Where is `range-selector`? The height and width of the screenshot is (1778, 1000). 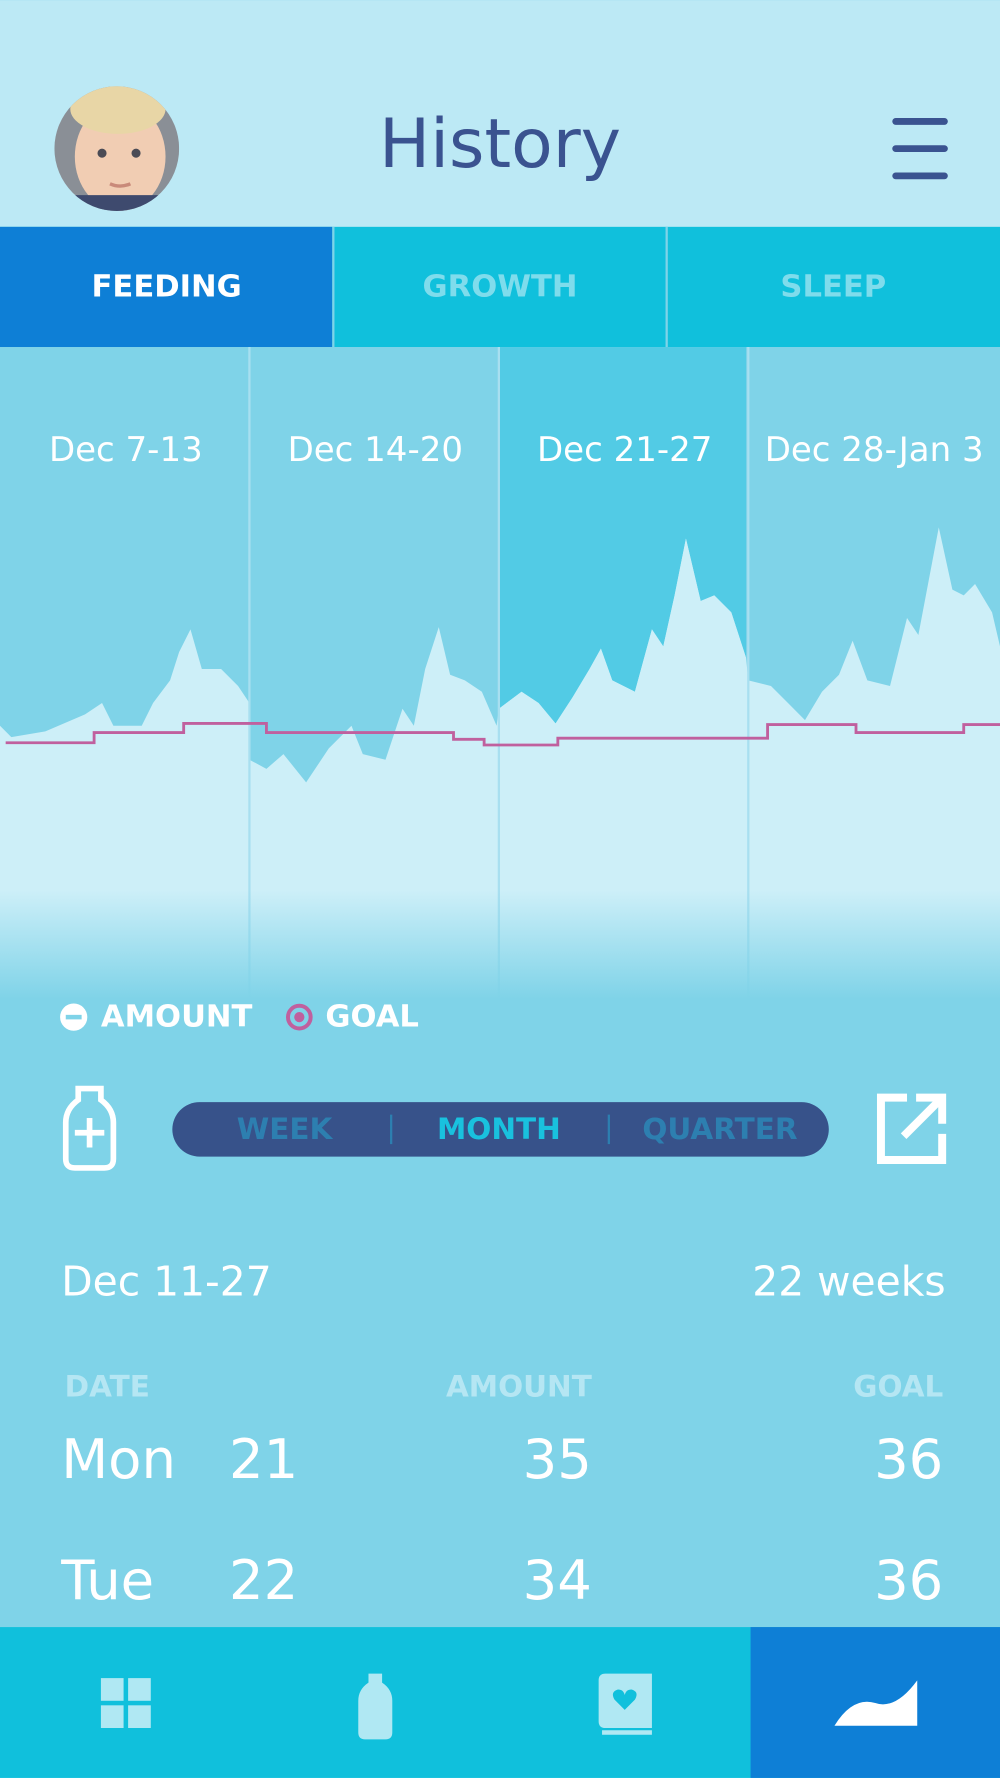
range-selector is located at coordinates (500, 1129).